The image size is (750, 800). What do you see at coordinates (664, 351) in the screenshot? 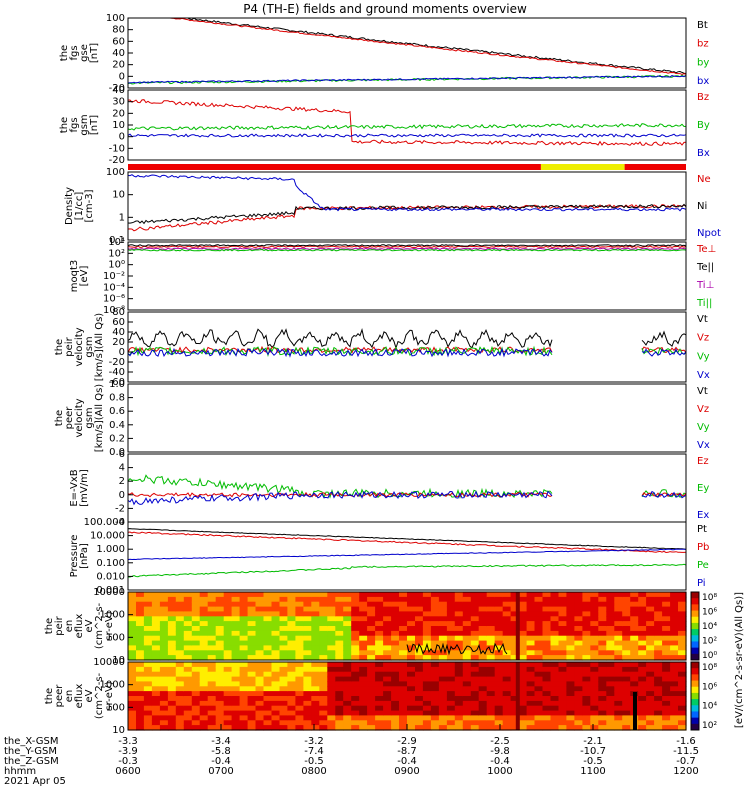
I see `peir-vel-line-2-seg1` at bounding box center [664, 351].